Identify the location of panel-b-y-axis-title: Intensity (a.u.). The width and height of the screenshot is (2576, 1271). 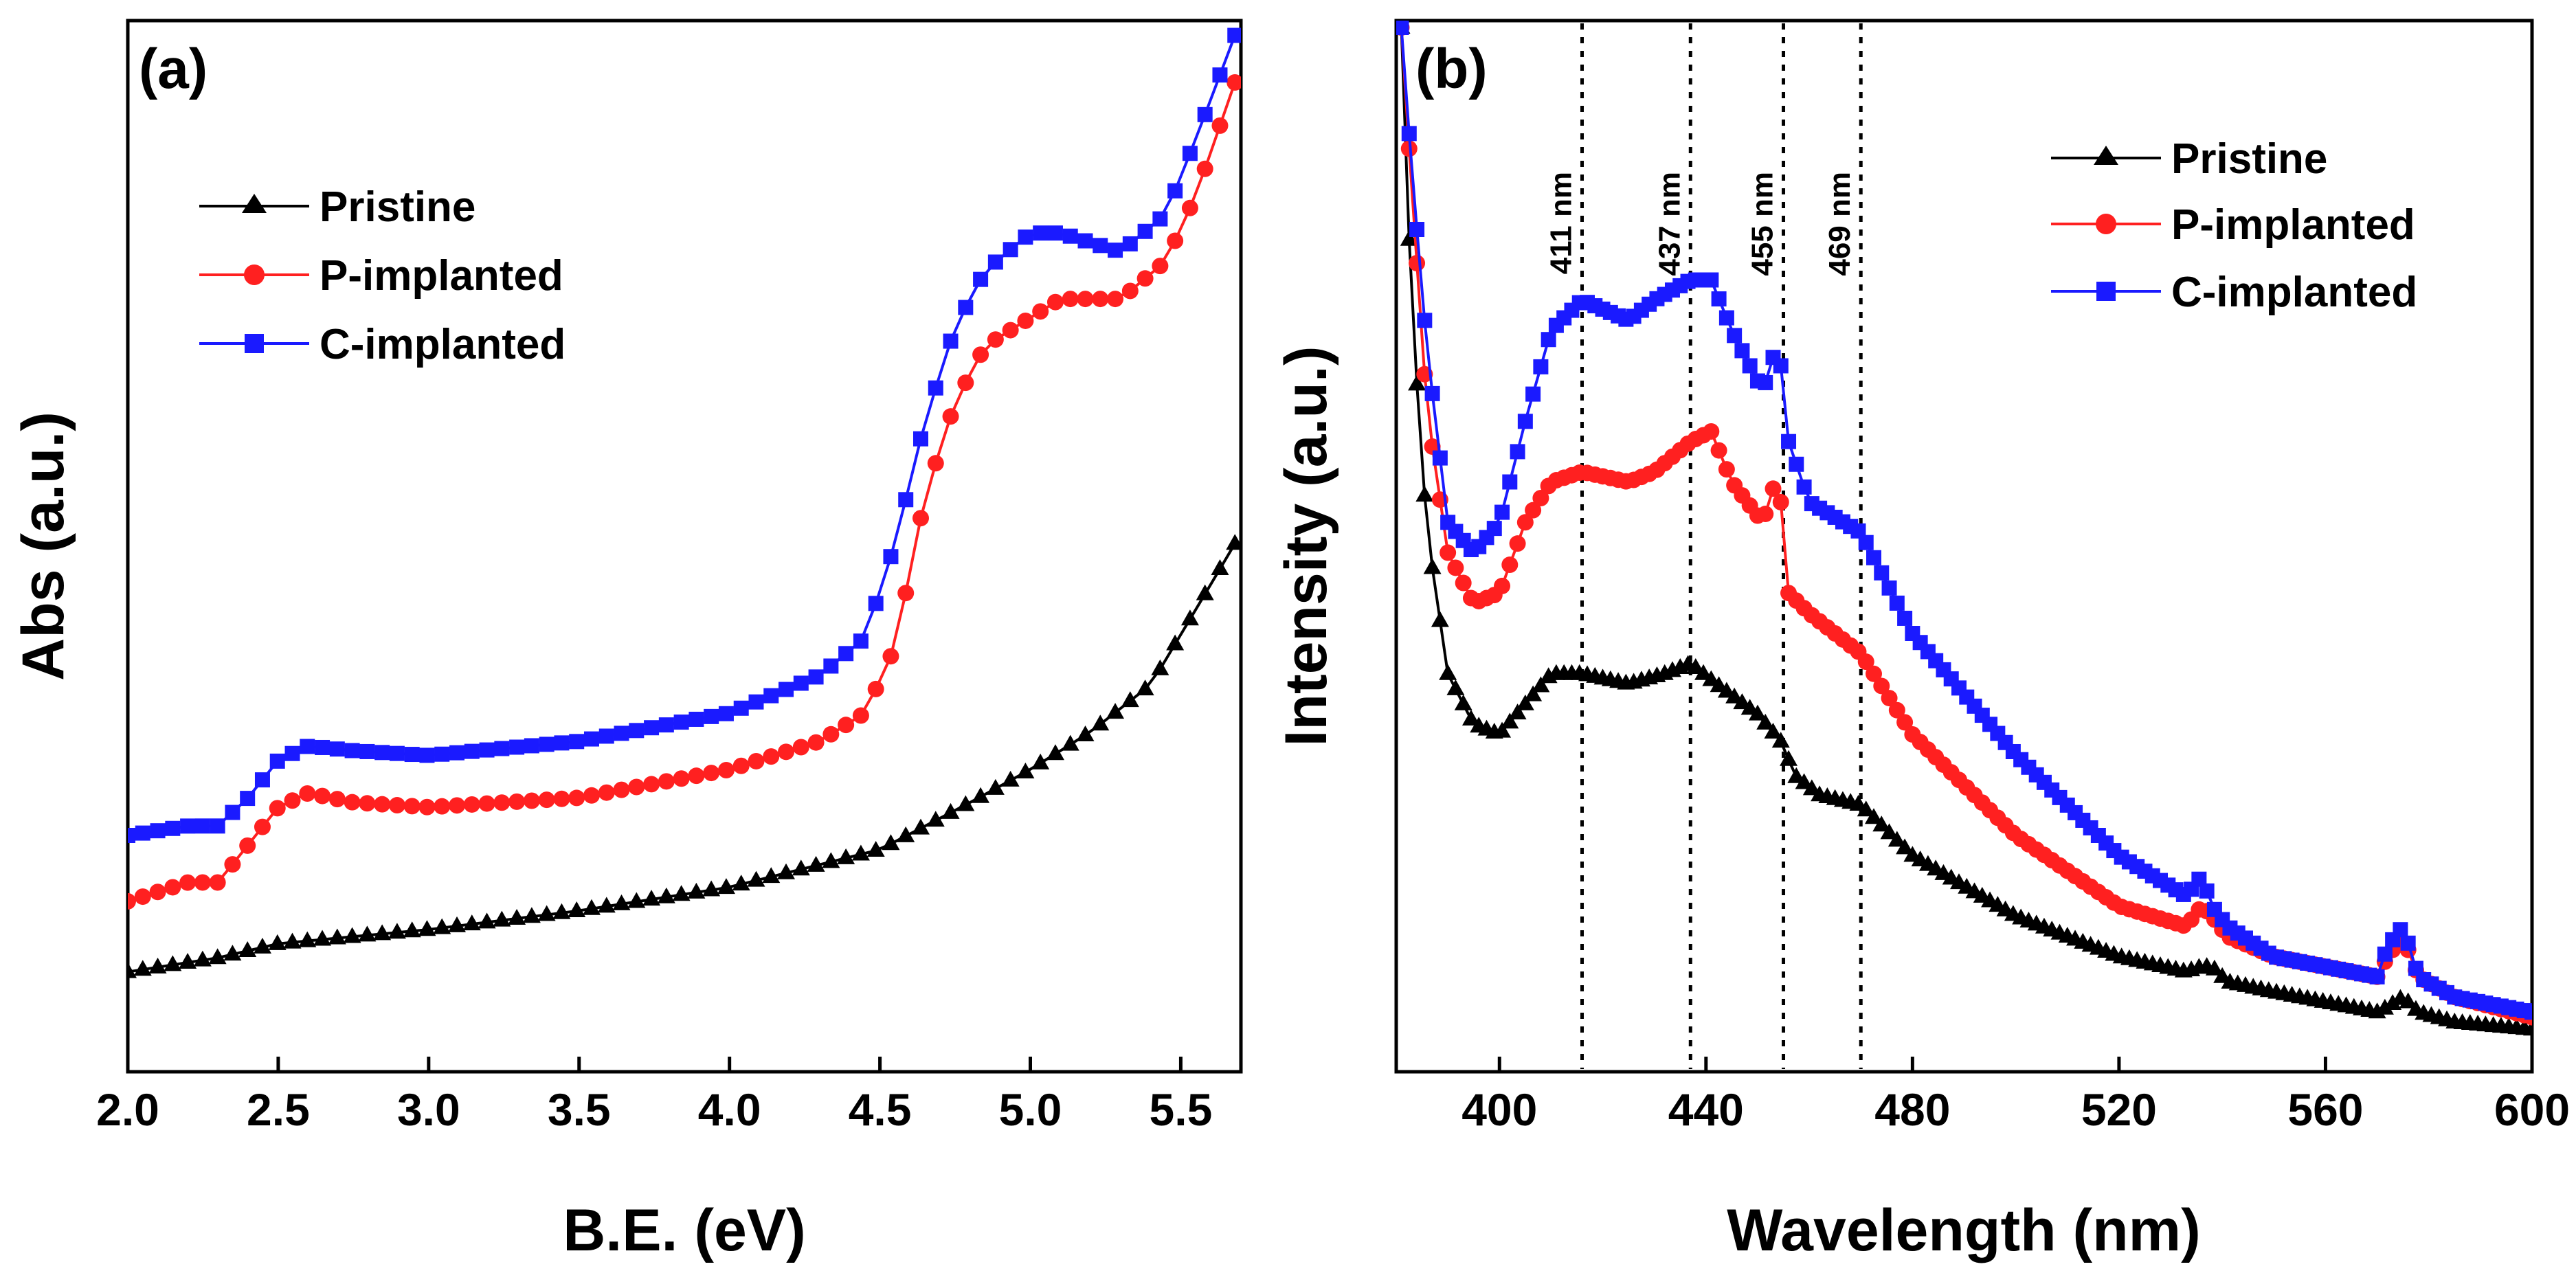
(1306, 546).